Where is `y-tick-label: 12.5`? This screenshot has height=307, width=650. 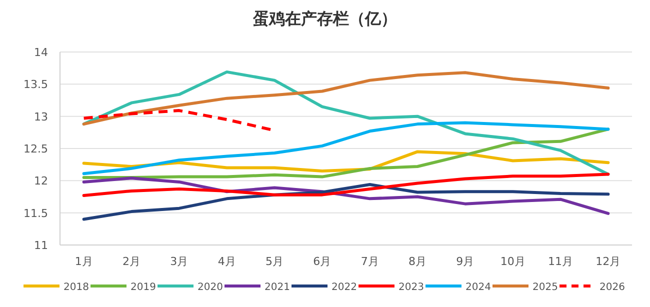
y-tick-label: 12.5 is located at coordinates (36, 149).